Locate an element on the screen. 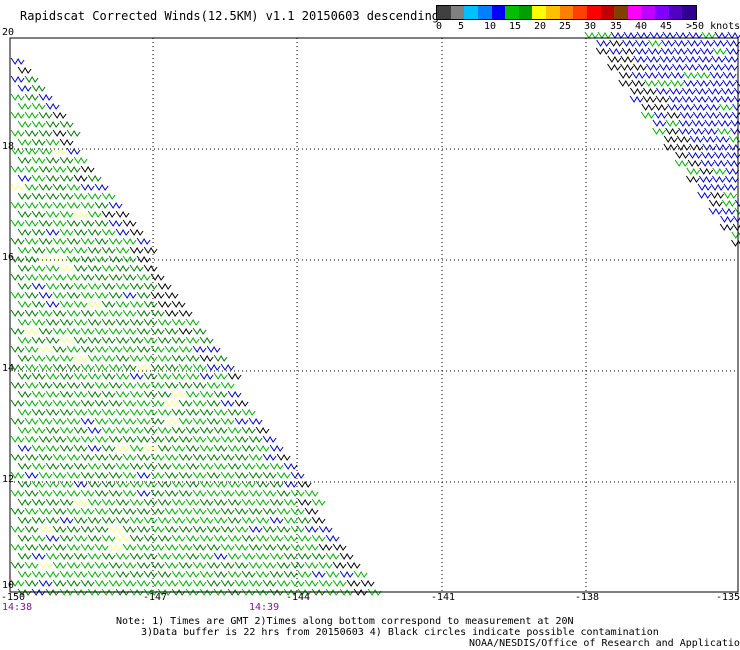 The image size is (740, 650). colorbar-label: 45 is located at coordinates (666, 26).